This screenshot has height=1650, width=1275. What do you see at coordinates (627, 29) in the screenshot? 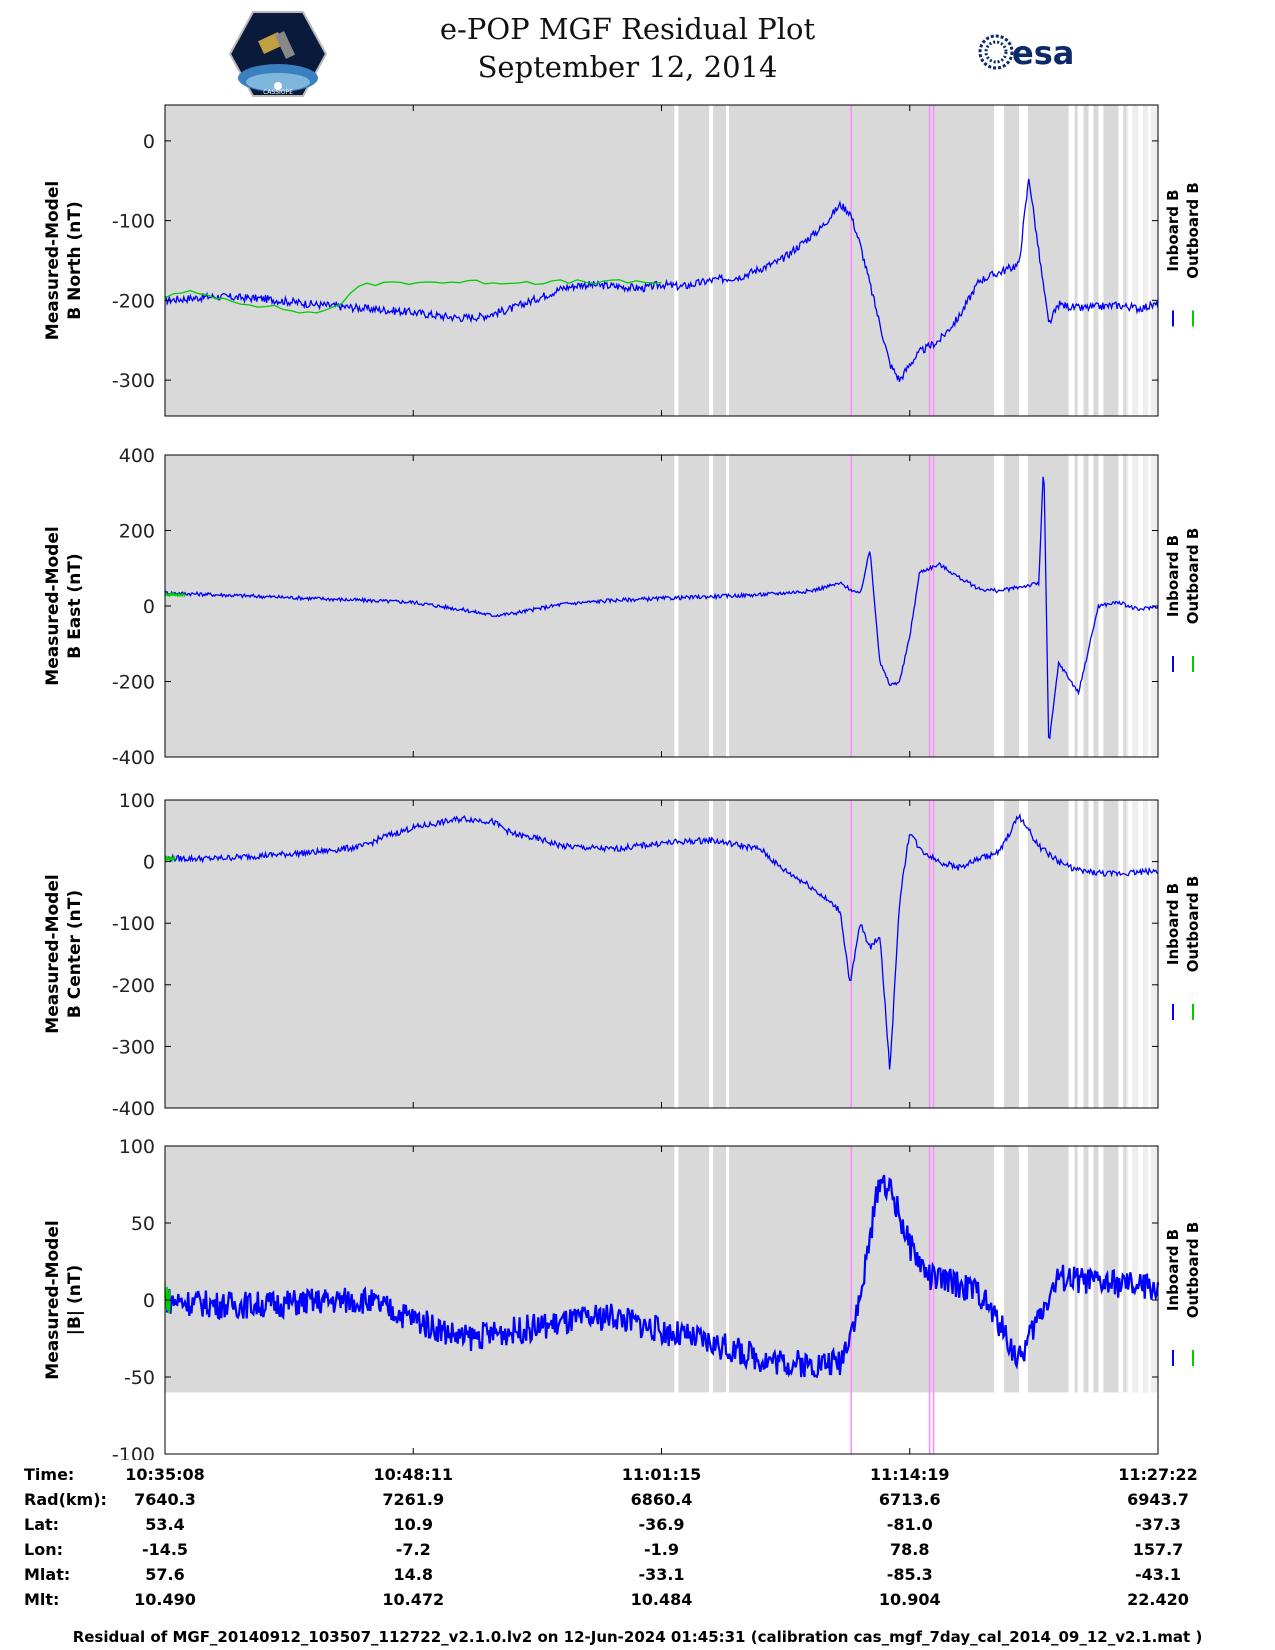
I see `chart-title-line1: e-POP MGF Residual Plot` at bounding box center [627, 29].